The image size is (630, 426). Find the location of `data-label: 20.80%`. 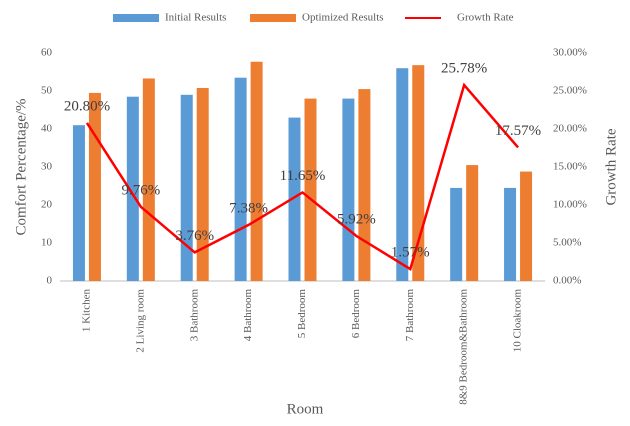

data-label: 20.80% is located at coordinates (87, 106).